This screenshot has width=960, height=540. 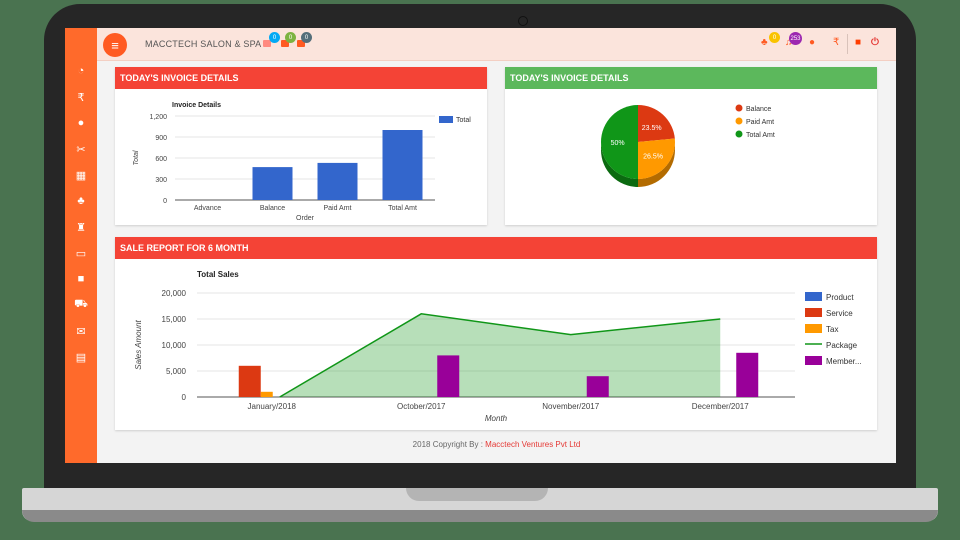 I want to click on copyright-text: 2018 Copyright By :, so click(x=449, y=444).